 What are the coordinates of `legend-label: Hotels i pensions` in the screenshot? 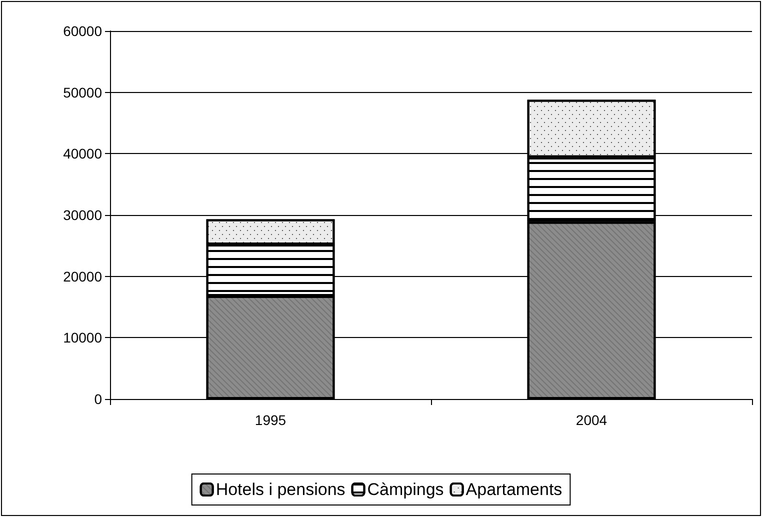 It's located at (281, 489).